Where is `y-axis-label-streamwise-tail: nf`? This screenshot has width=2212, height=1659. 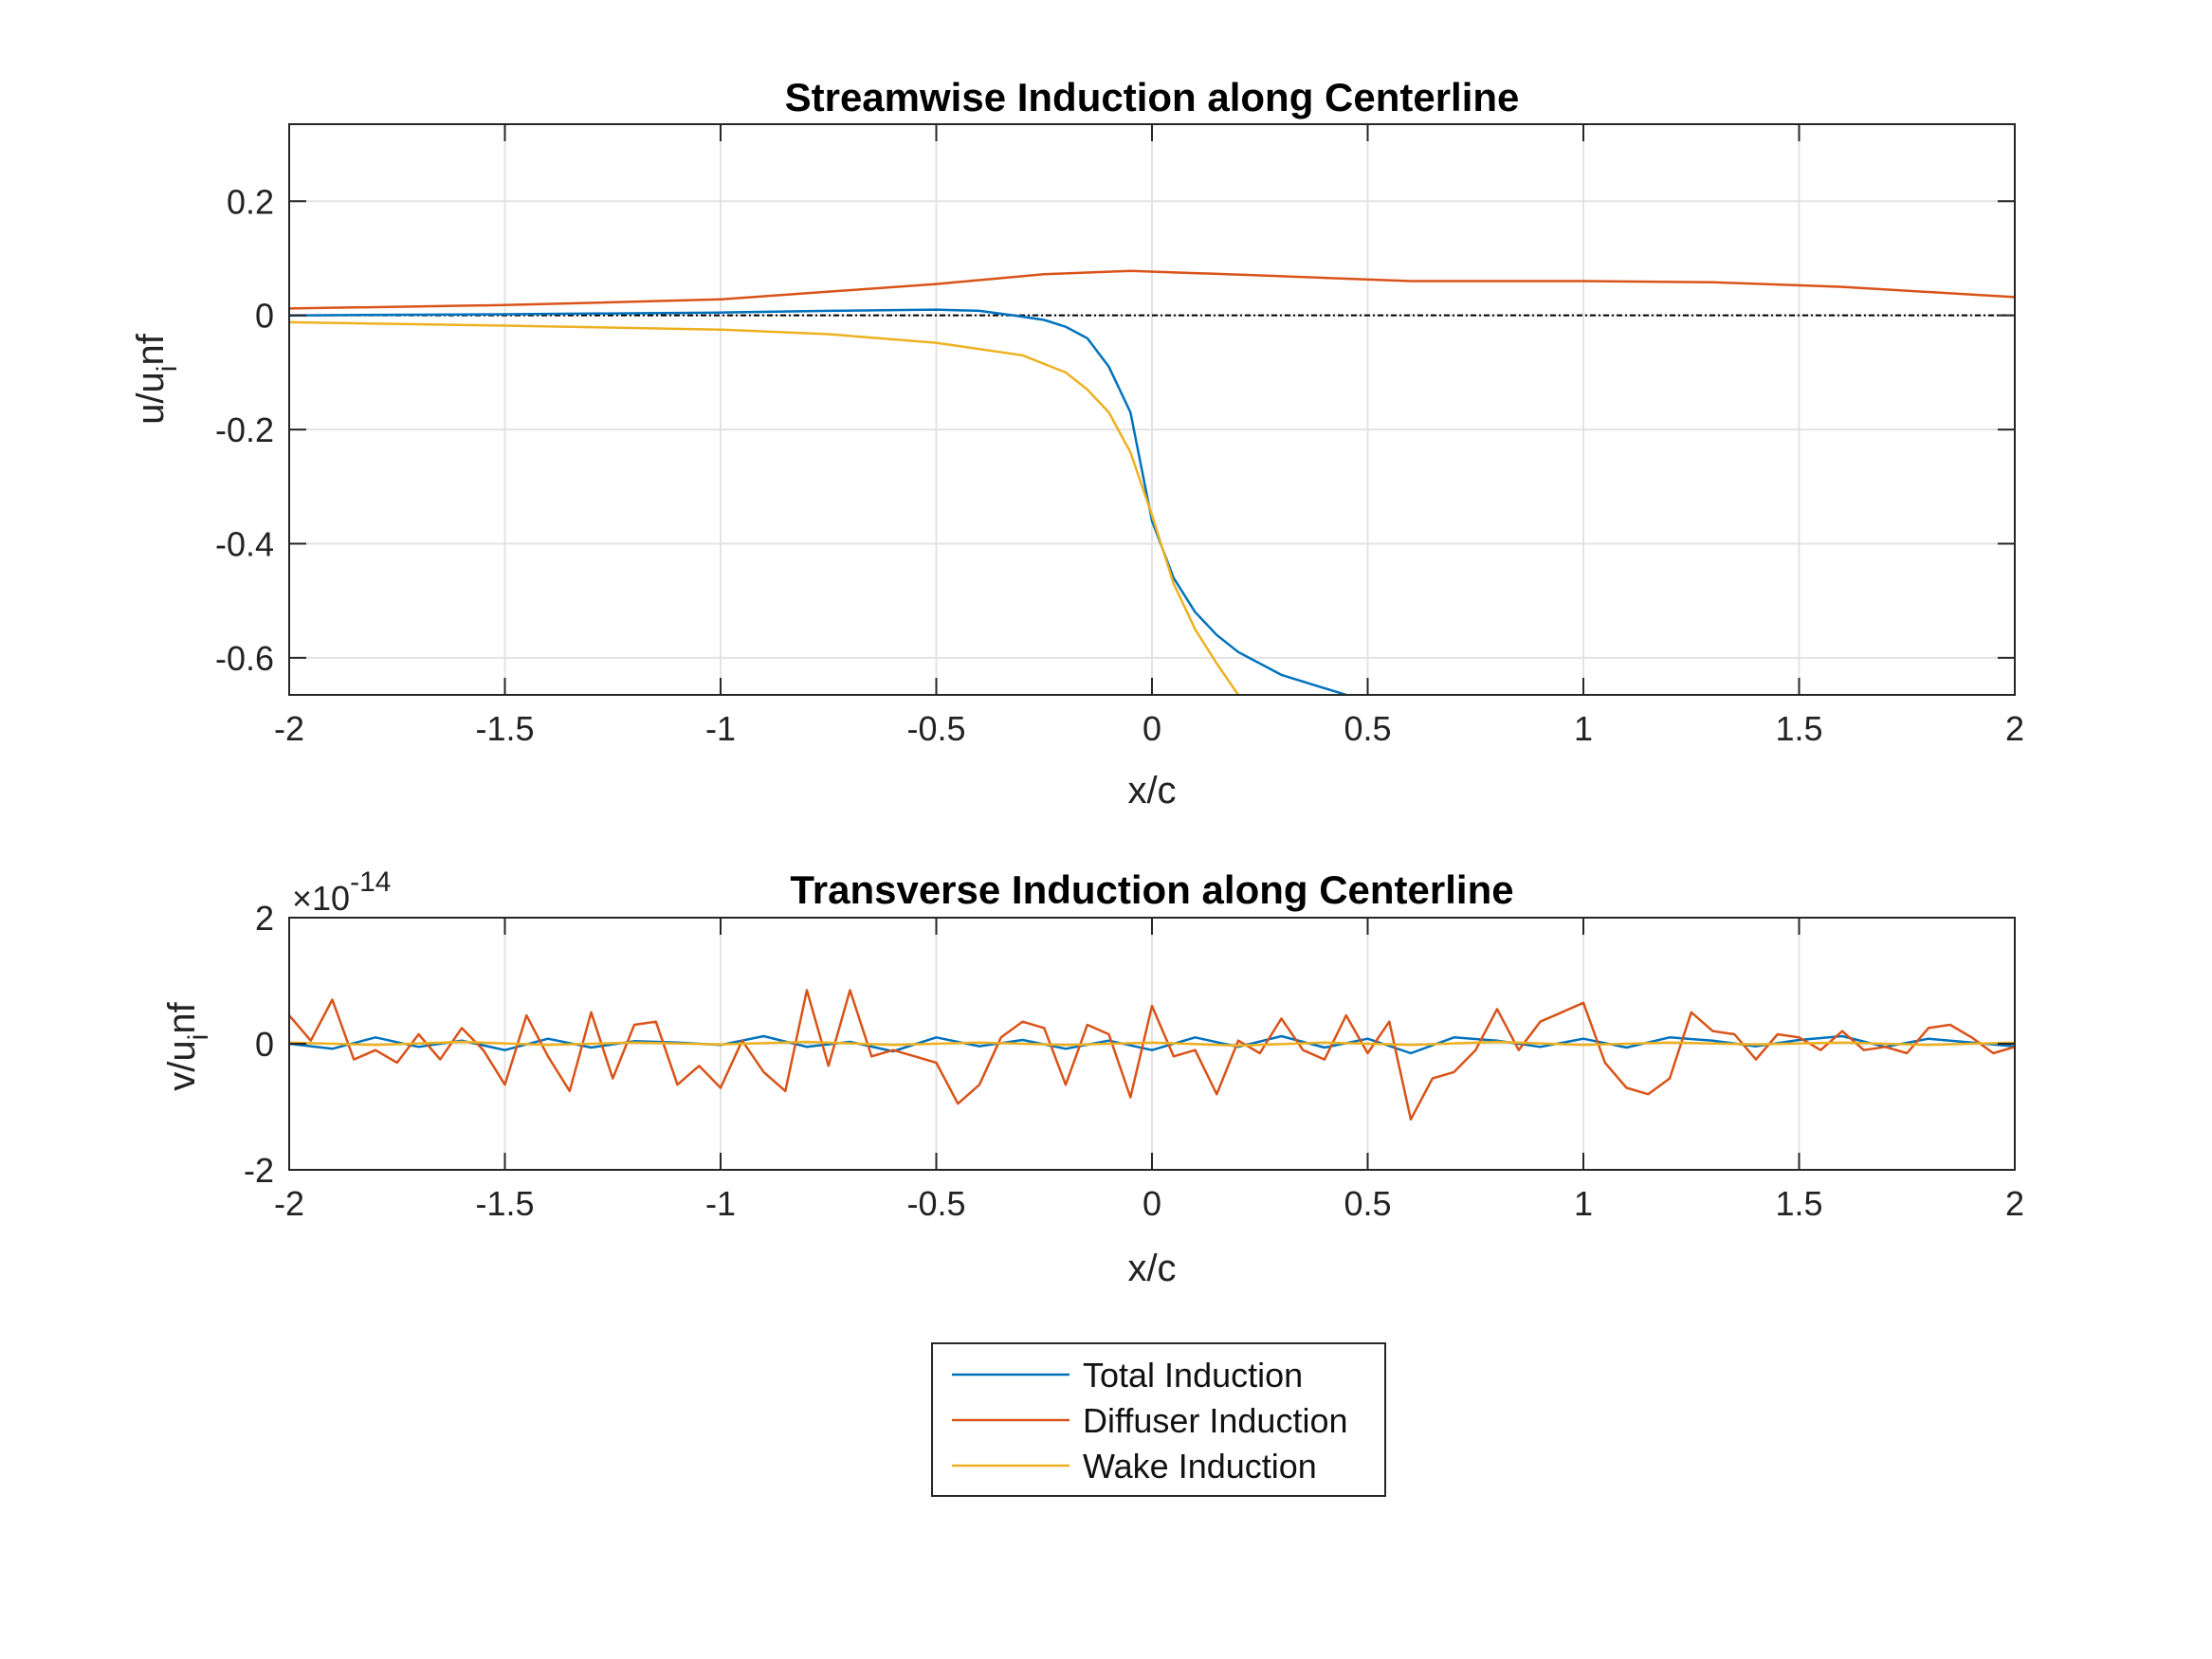 y-axis-label-streamwise-tail: nf is located at coordinates (151, 349).